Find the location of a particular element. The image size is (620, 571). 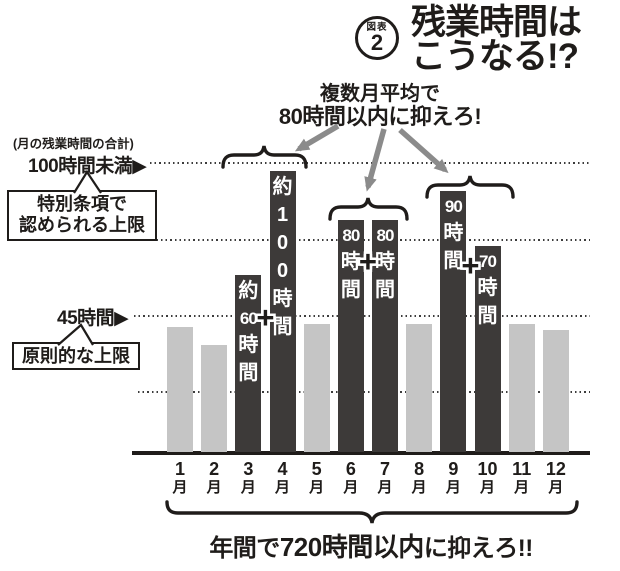

bar-month-3: 約 60 時間 is located at coordinates (248, 363).